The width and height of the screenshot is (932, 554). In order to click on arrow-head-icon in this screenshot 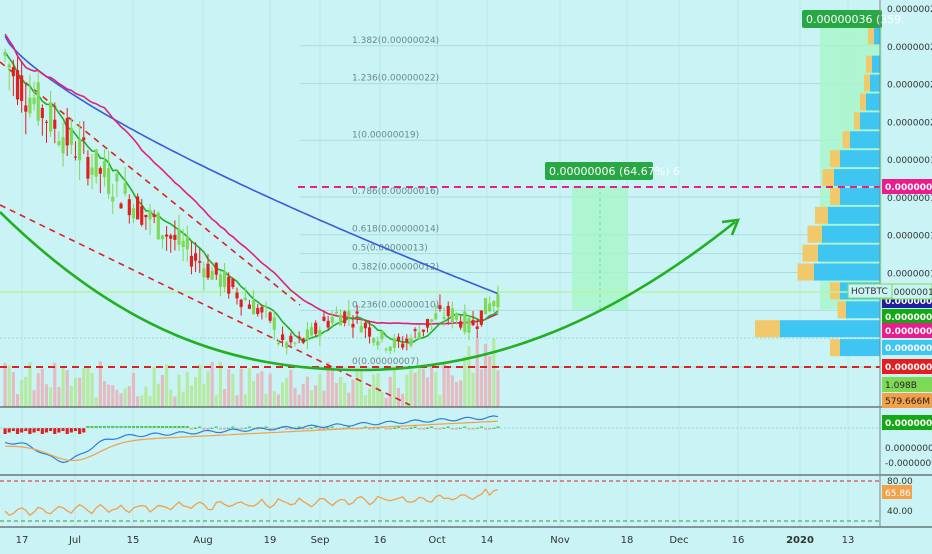, I will do `click(731, 227)`.